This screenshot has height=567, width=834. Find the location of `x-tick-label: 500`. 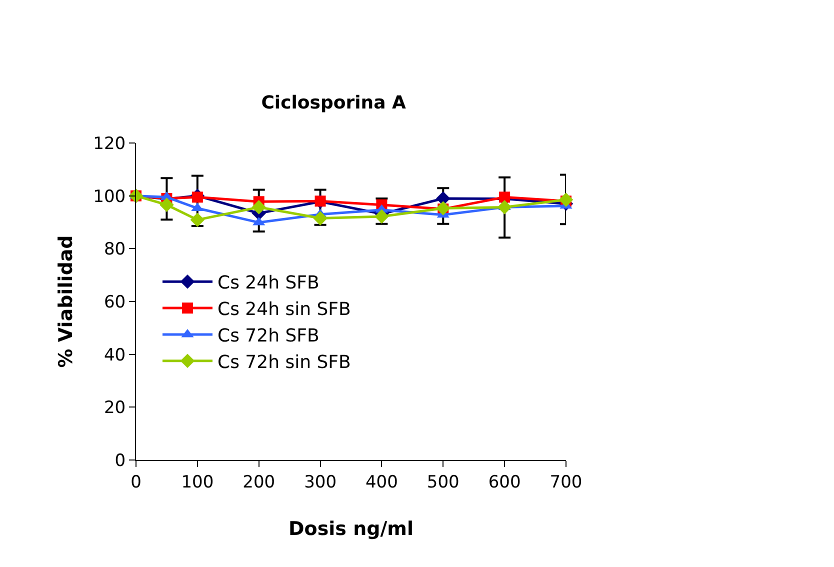

x-tick-label: 500 is located at coordinates (443, 482).